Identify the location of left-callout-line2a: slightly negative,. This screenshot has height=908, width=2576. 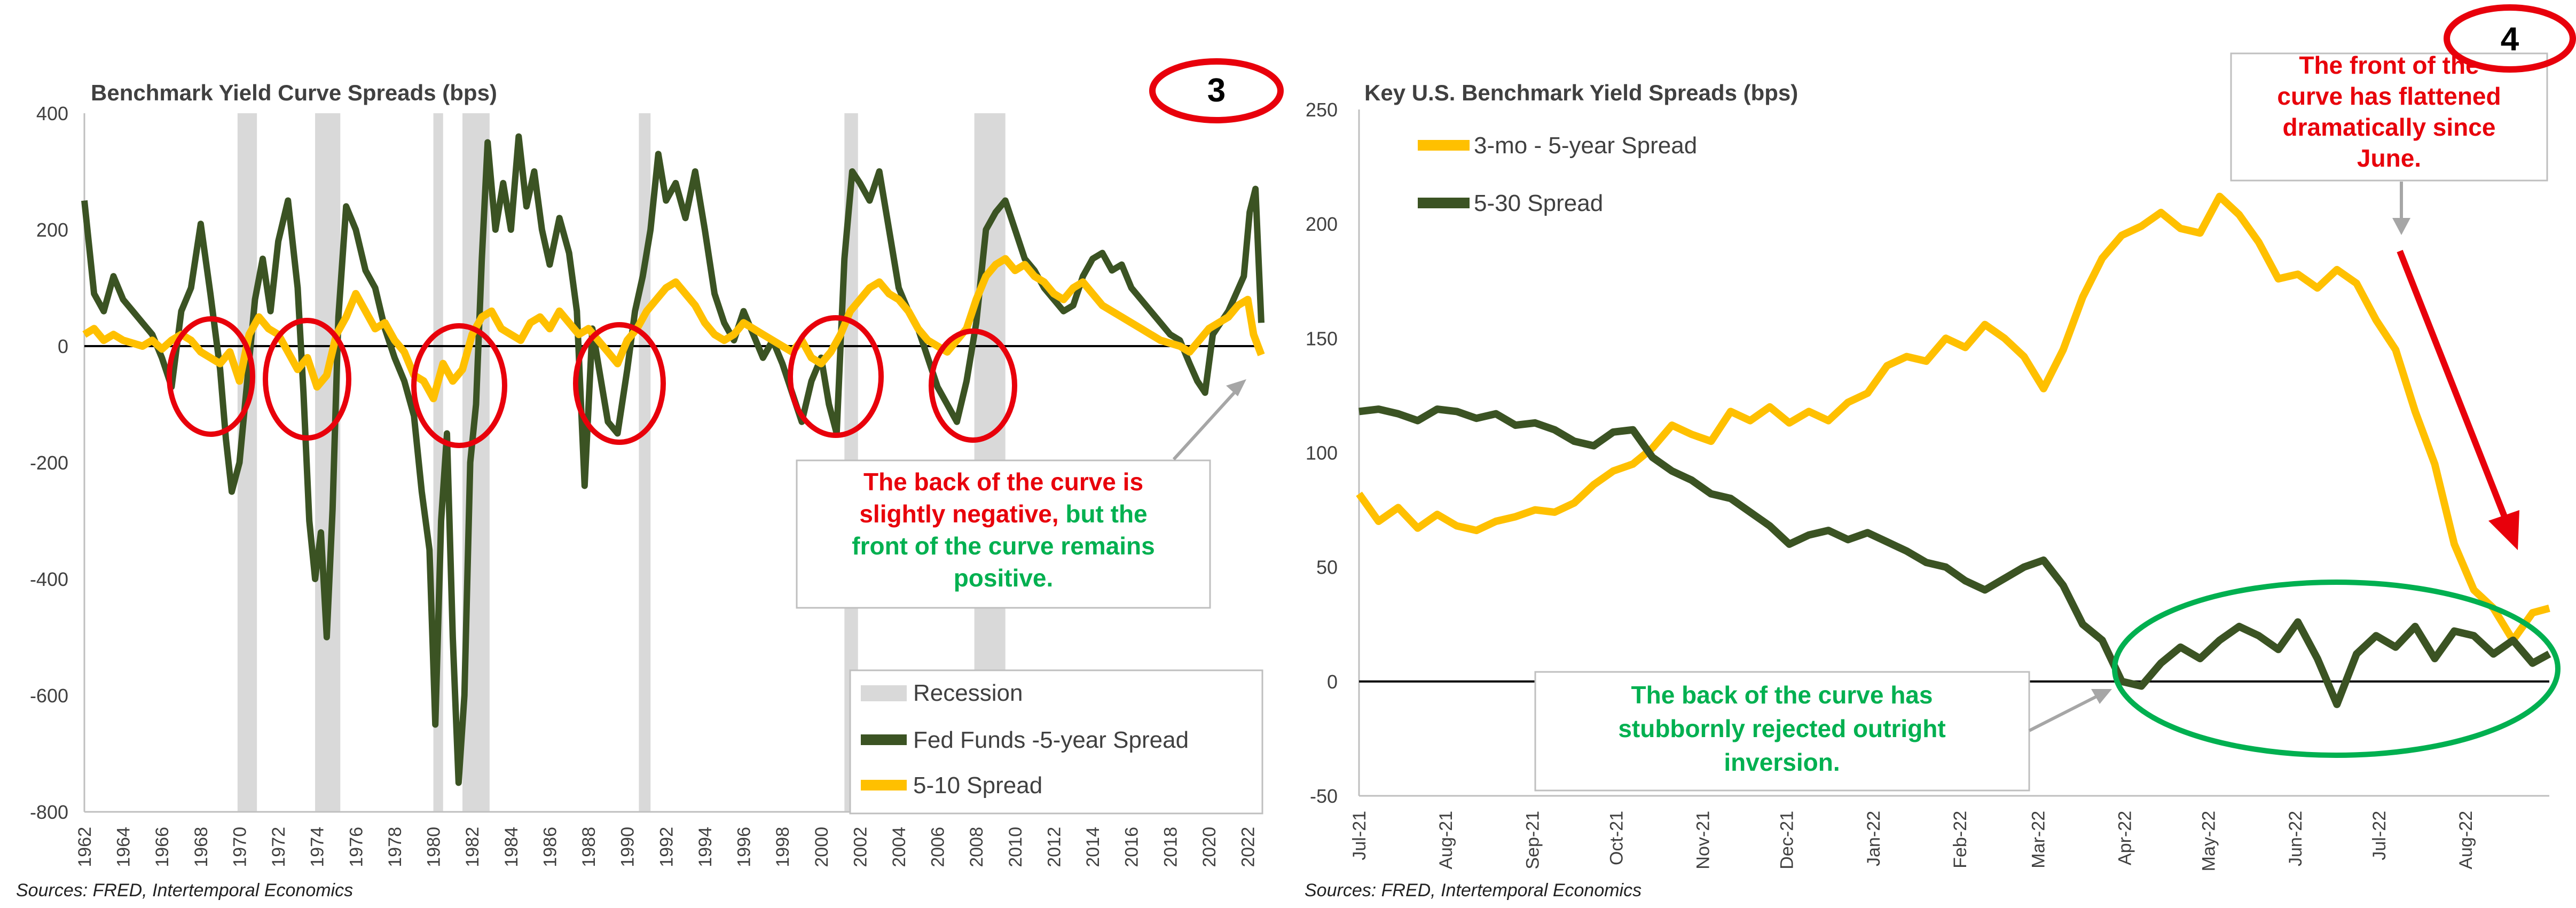
(958, 514).